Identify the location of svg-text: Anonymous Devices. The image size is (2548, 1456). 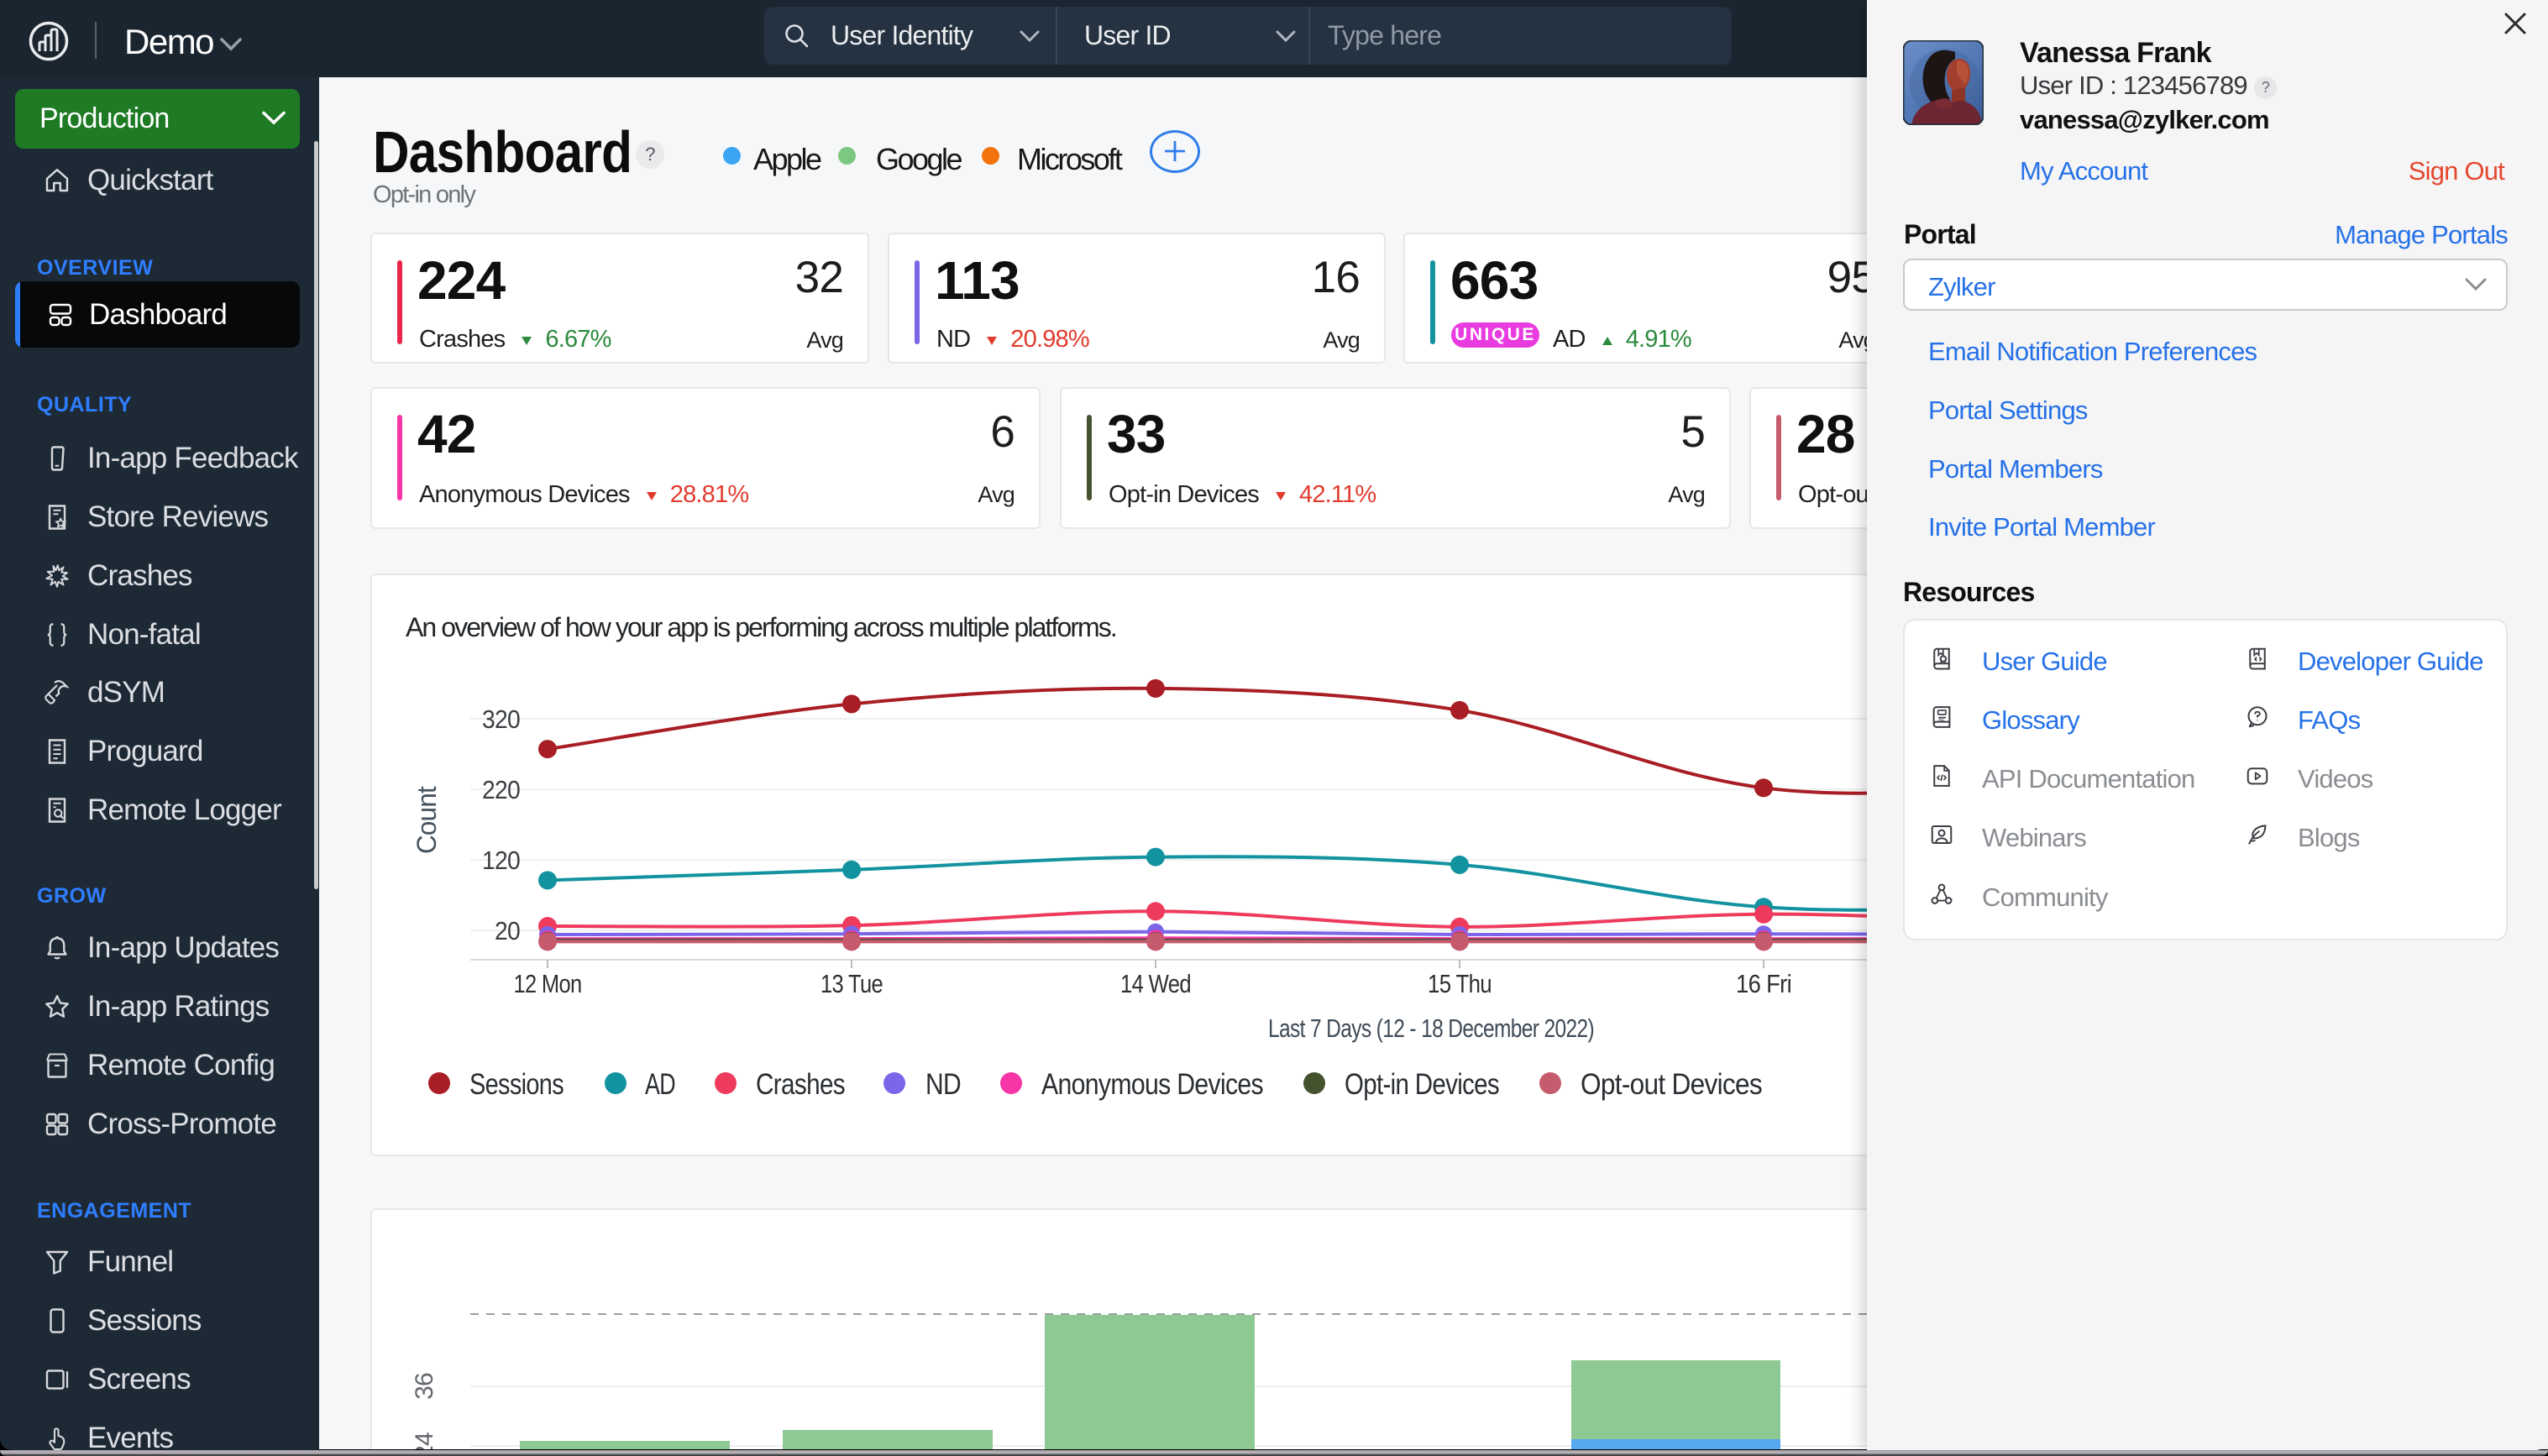
(1152, 1084).